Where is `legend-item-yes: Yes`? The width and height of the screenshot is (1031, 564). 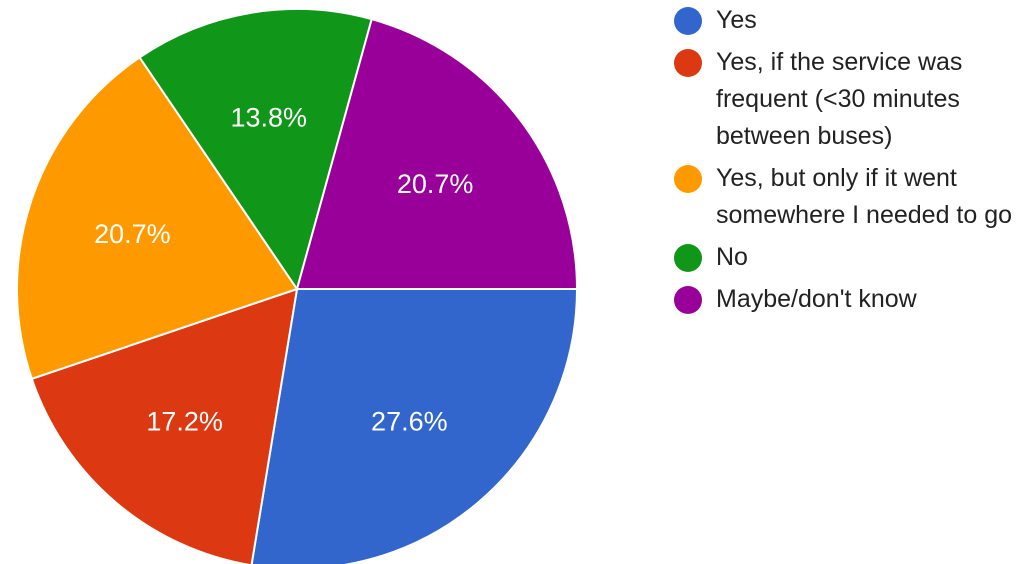 legend-item-yes: Yes is located at coordinates (851, 20).